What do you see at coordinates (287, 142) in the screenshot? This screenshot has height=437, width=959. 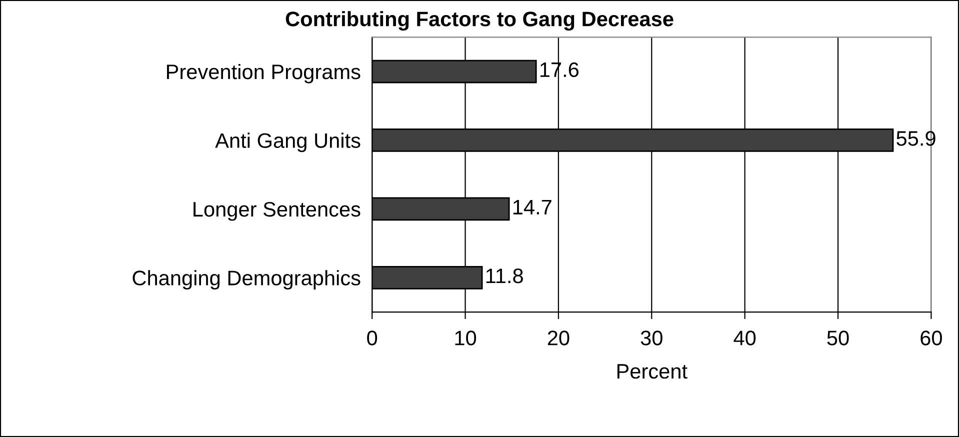 I see `y-tick-label: Anti Gang Units` at bounding box center [287, 142].